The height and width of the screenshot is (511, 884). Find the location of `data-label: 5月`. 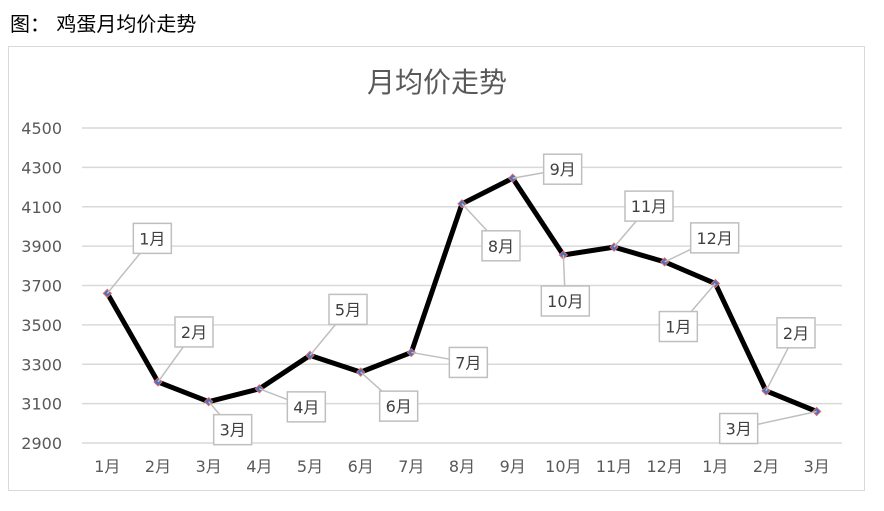

data-label: 5月 is located at coordinates (338, 324).